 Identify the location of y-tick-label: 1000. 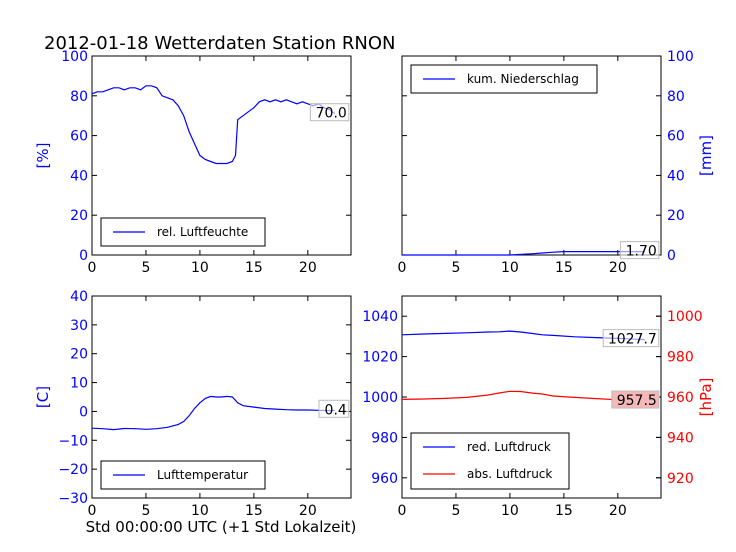
(380, 398).